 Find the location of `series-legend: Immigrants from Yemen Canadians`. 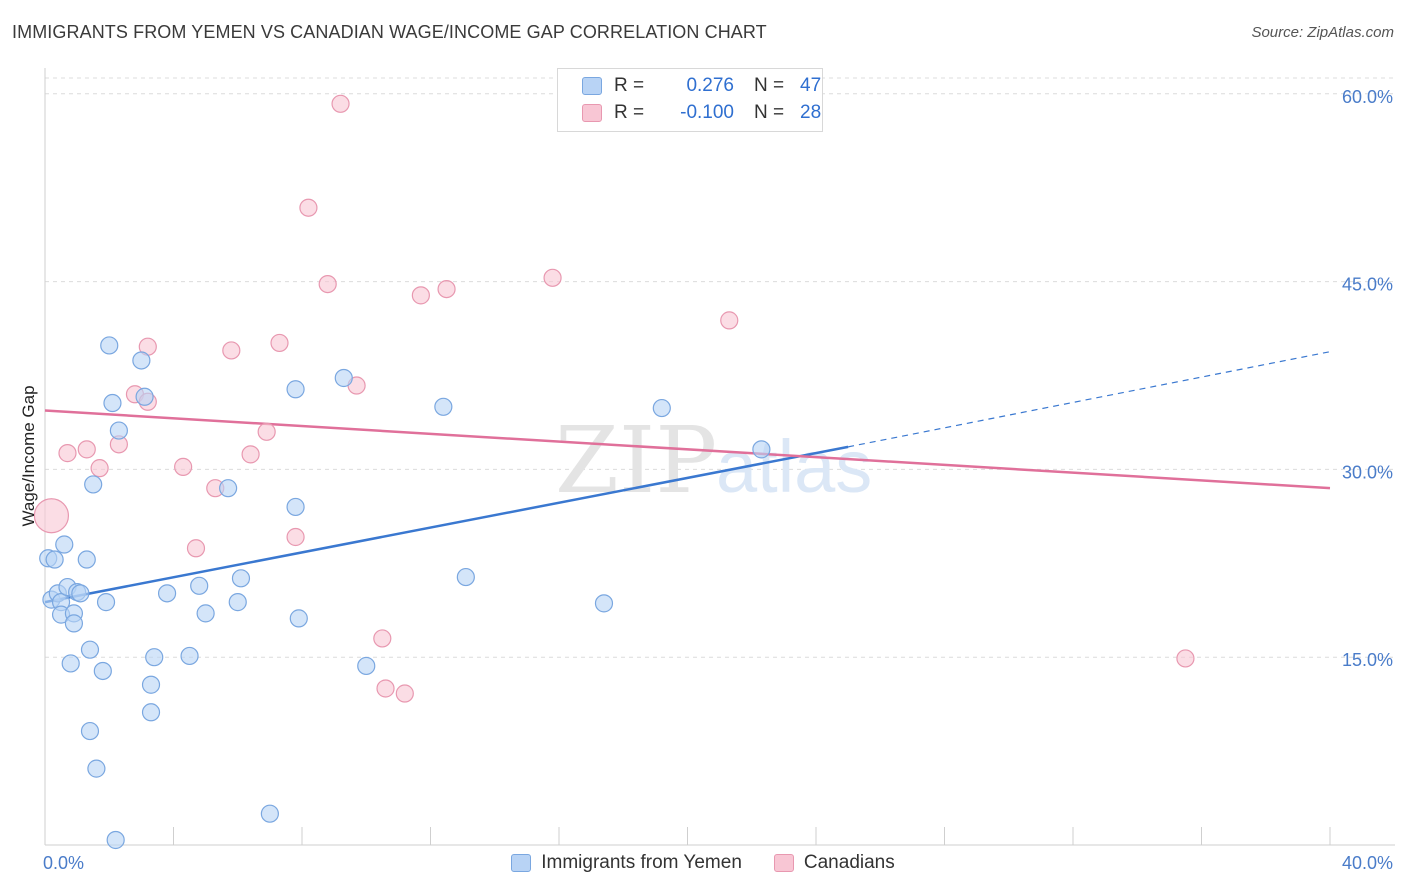

series-legend: Immigrants from Yemen Canadians is located at coordinates (703, 863).